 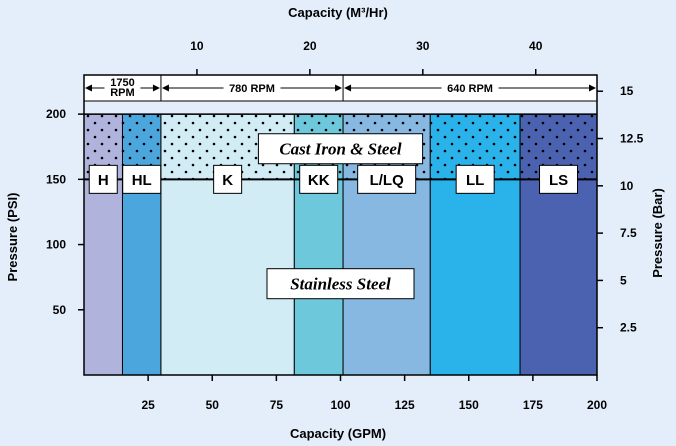 I want to click on band-label-l-lq: L/LQ, so click(x=387, y=180).